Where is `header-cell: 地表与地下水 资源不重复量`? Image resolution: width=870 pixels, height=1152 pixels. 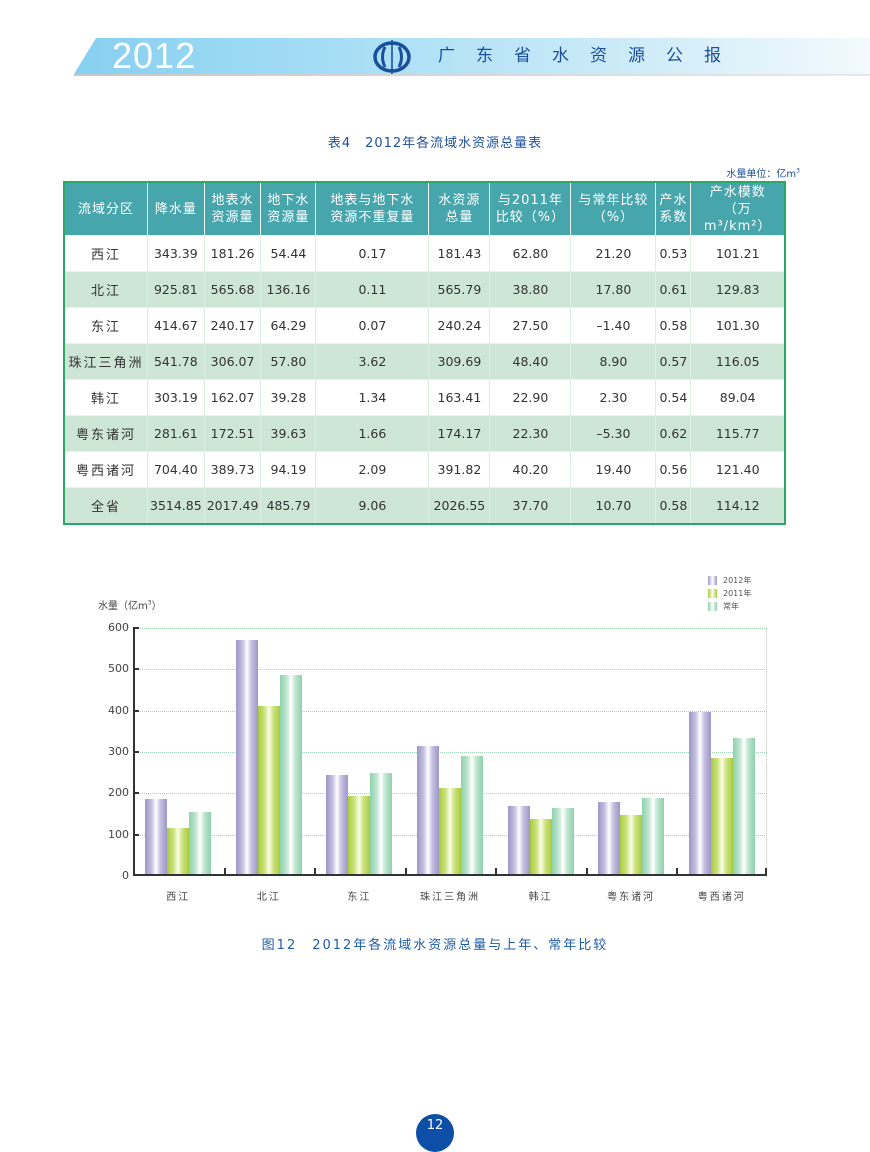
header-cell: 地表与地下水 资源不重复量 is located at coordinates (372, 209).